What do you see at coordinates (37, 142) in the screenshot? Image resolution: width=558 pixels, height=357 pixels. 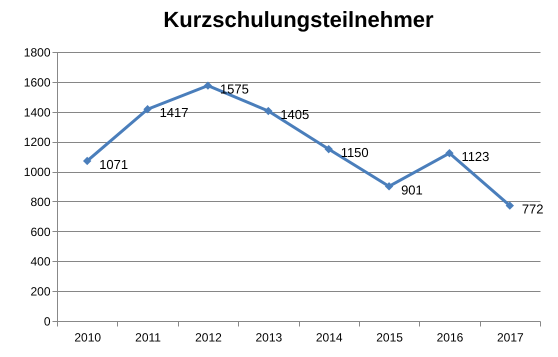 I see `y-tick-label: 1200` at bounding box center [37, 142].